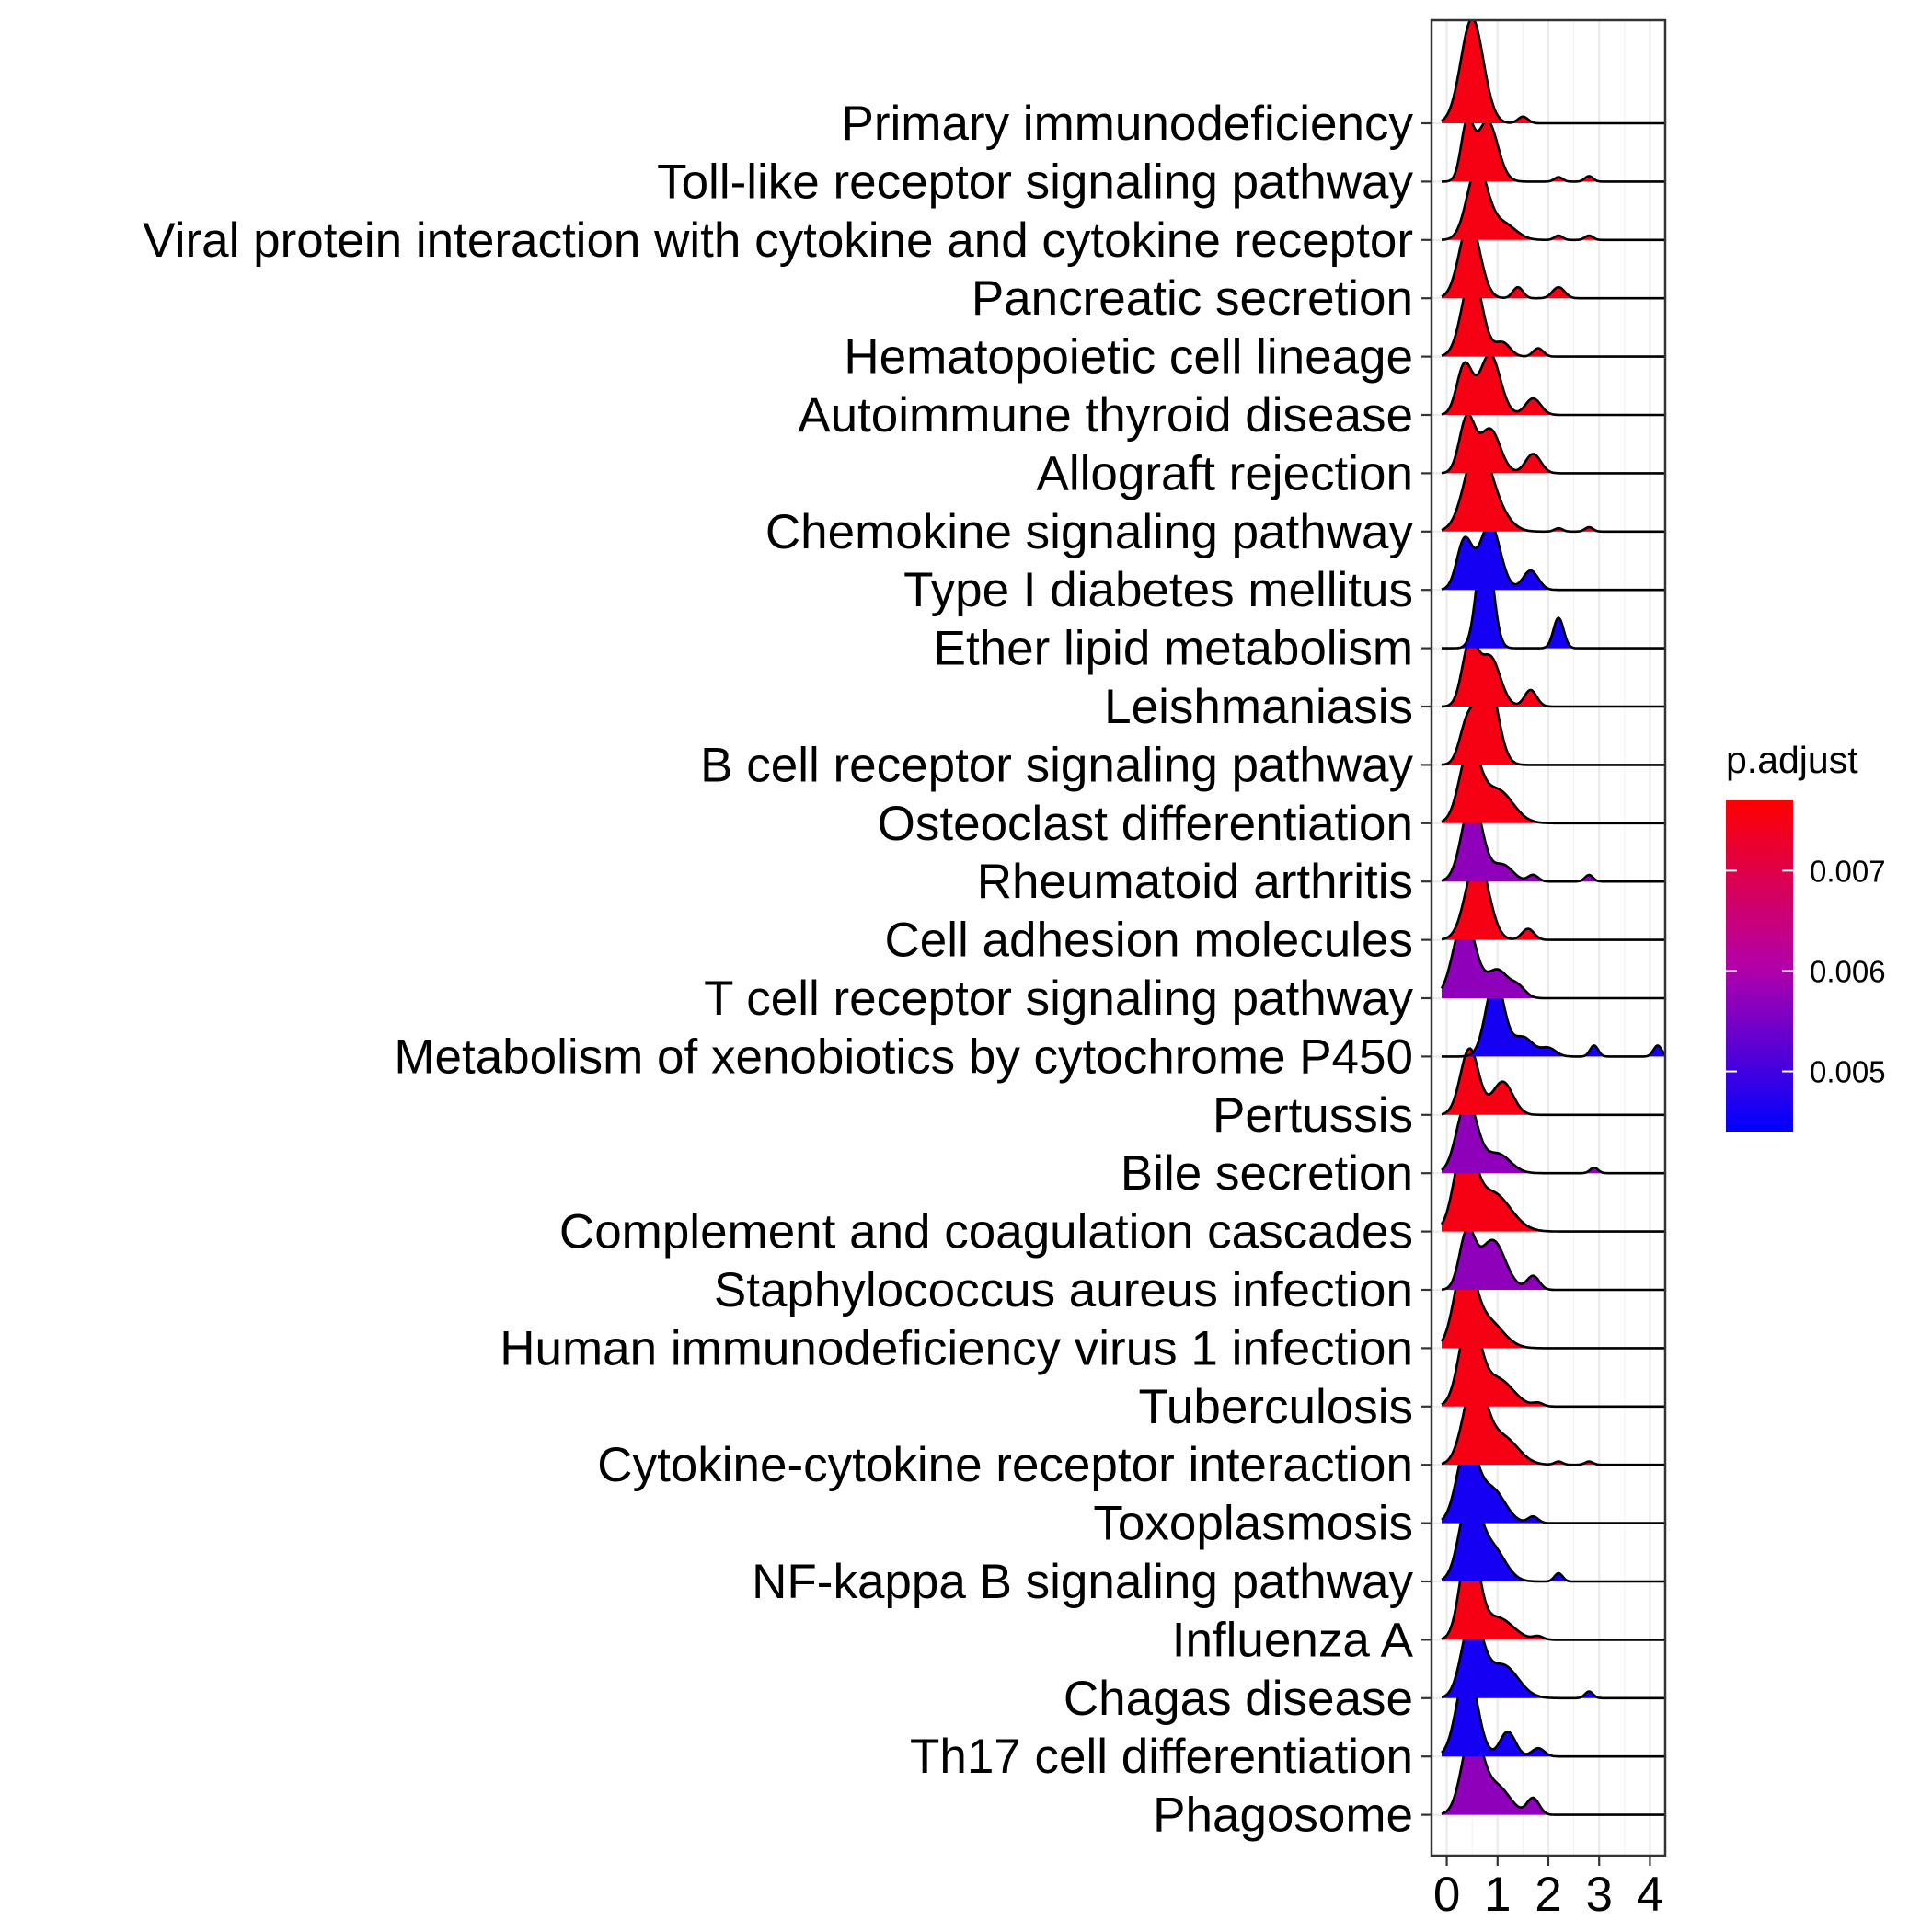 Image resolution: width=1932 pixels, height=1932 pixels. What do you see at coordinates (1598, 1895) in the screenshot?
I see `x-tick-label: 3` at bounding box center [1598, 1895].